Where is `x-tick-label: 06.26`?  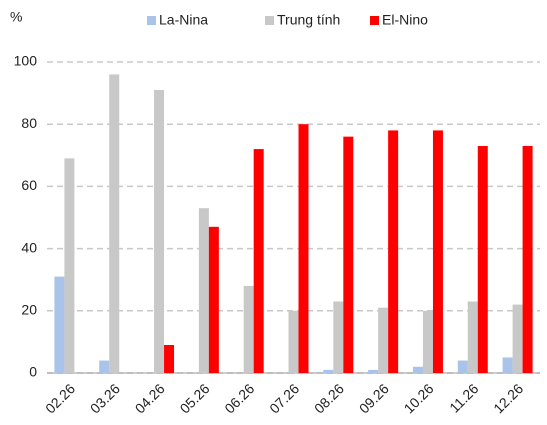
x-tick-label: 06.26 is located at coordinates (239, 398).